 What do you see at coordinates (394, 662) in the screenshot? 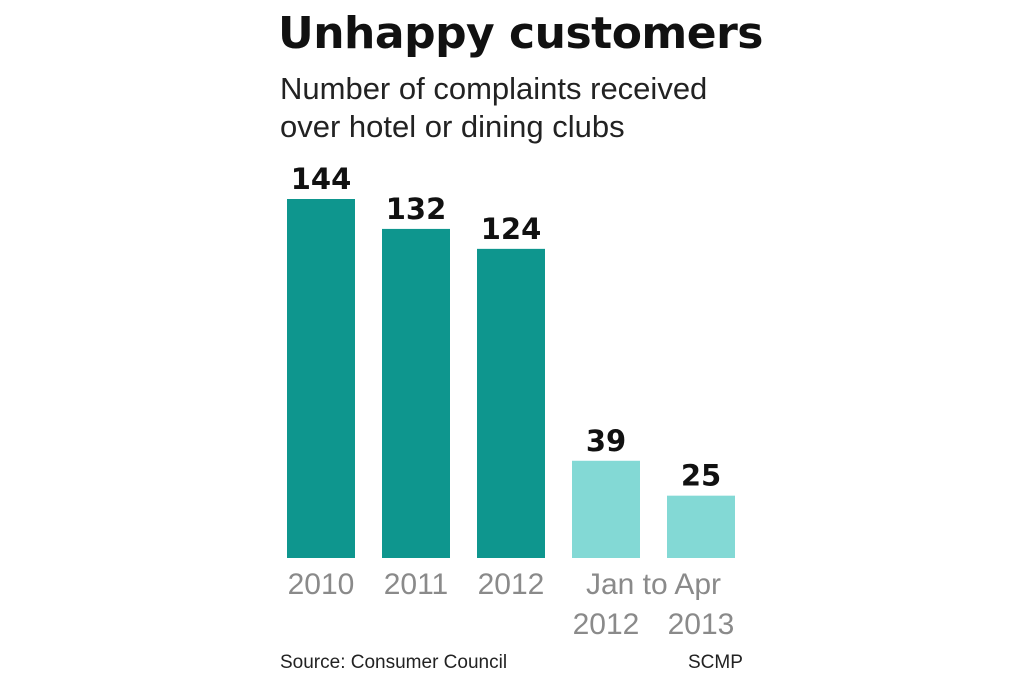
I see `source-note: Source: Consumer Council` at bounding box center [394, 662].